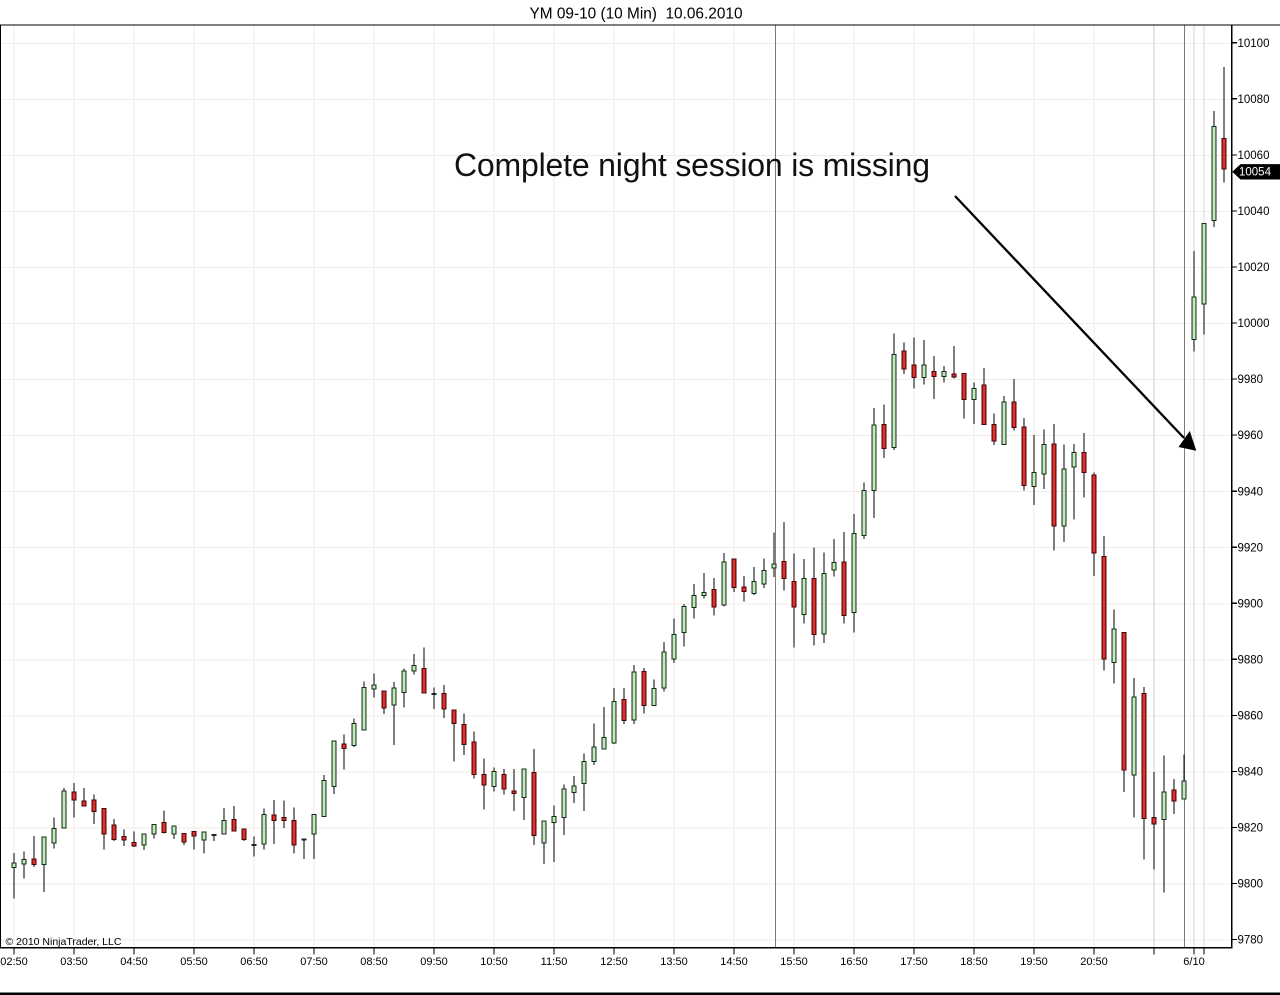  What do you see at coordinates (434, 962) in the screenshot?
I see `svg-text: 09:50` at bounding box center [434, 962].